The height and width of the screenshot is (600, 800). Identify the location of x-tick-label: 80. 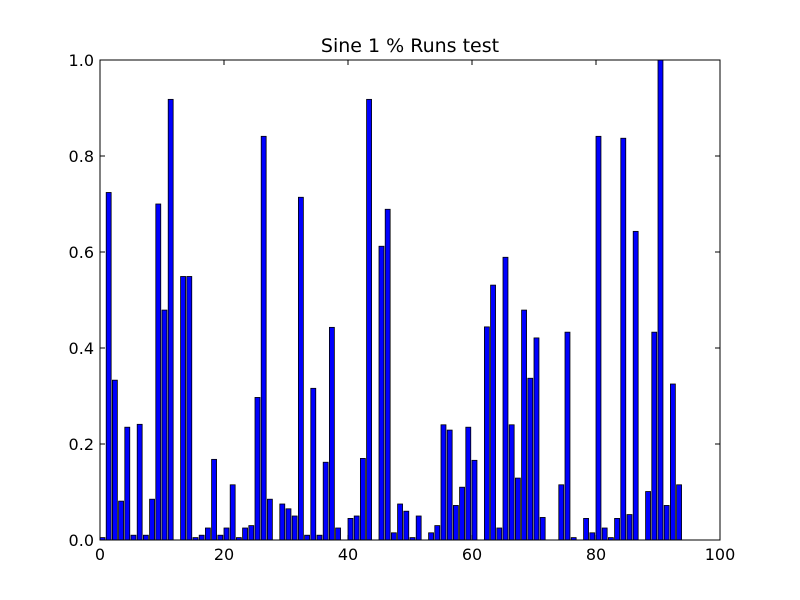
(596, 554).